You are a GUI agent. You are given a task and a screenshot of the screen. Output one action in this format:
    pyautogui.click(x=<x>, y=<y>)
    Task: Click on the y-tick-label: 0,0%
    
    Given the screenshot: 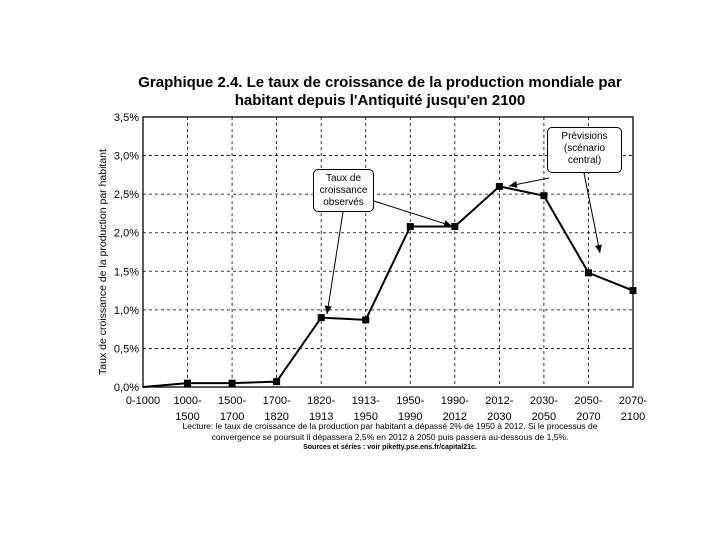 What is the action you would take?
    pyautogui.click(x=126, y=388)
    